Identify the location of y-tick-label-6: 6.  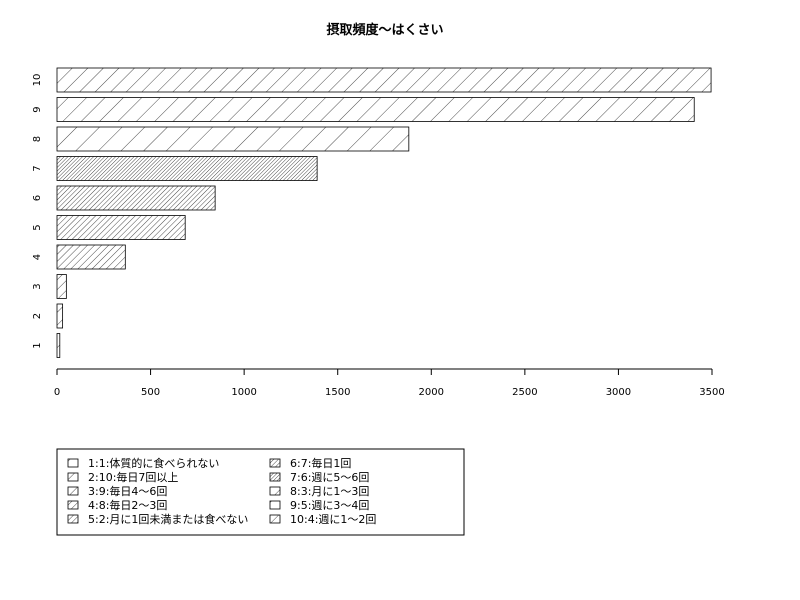
(37, 198).